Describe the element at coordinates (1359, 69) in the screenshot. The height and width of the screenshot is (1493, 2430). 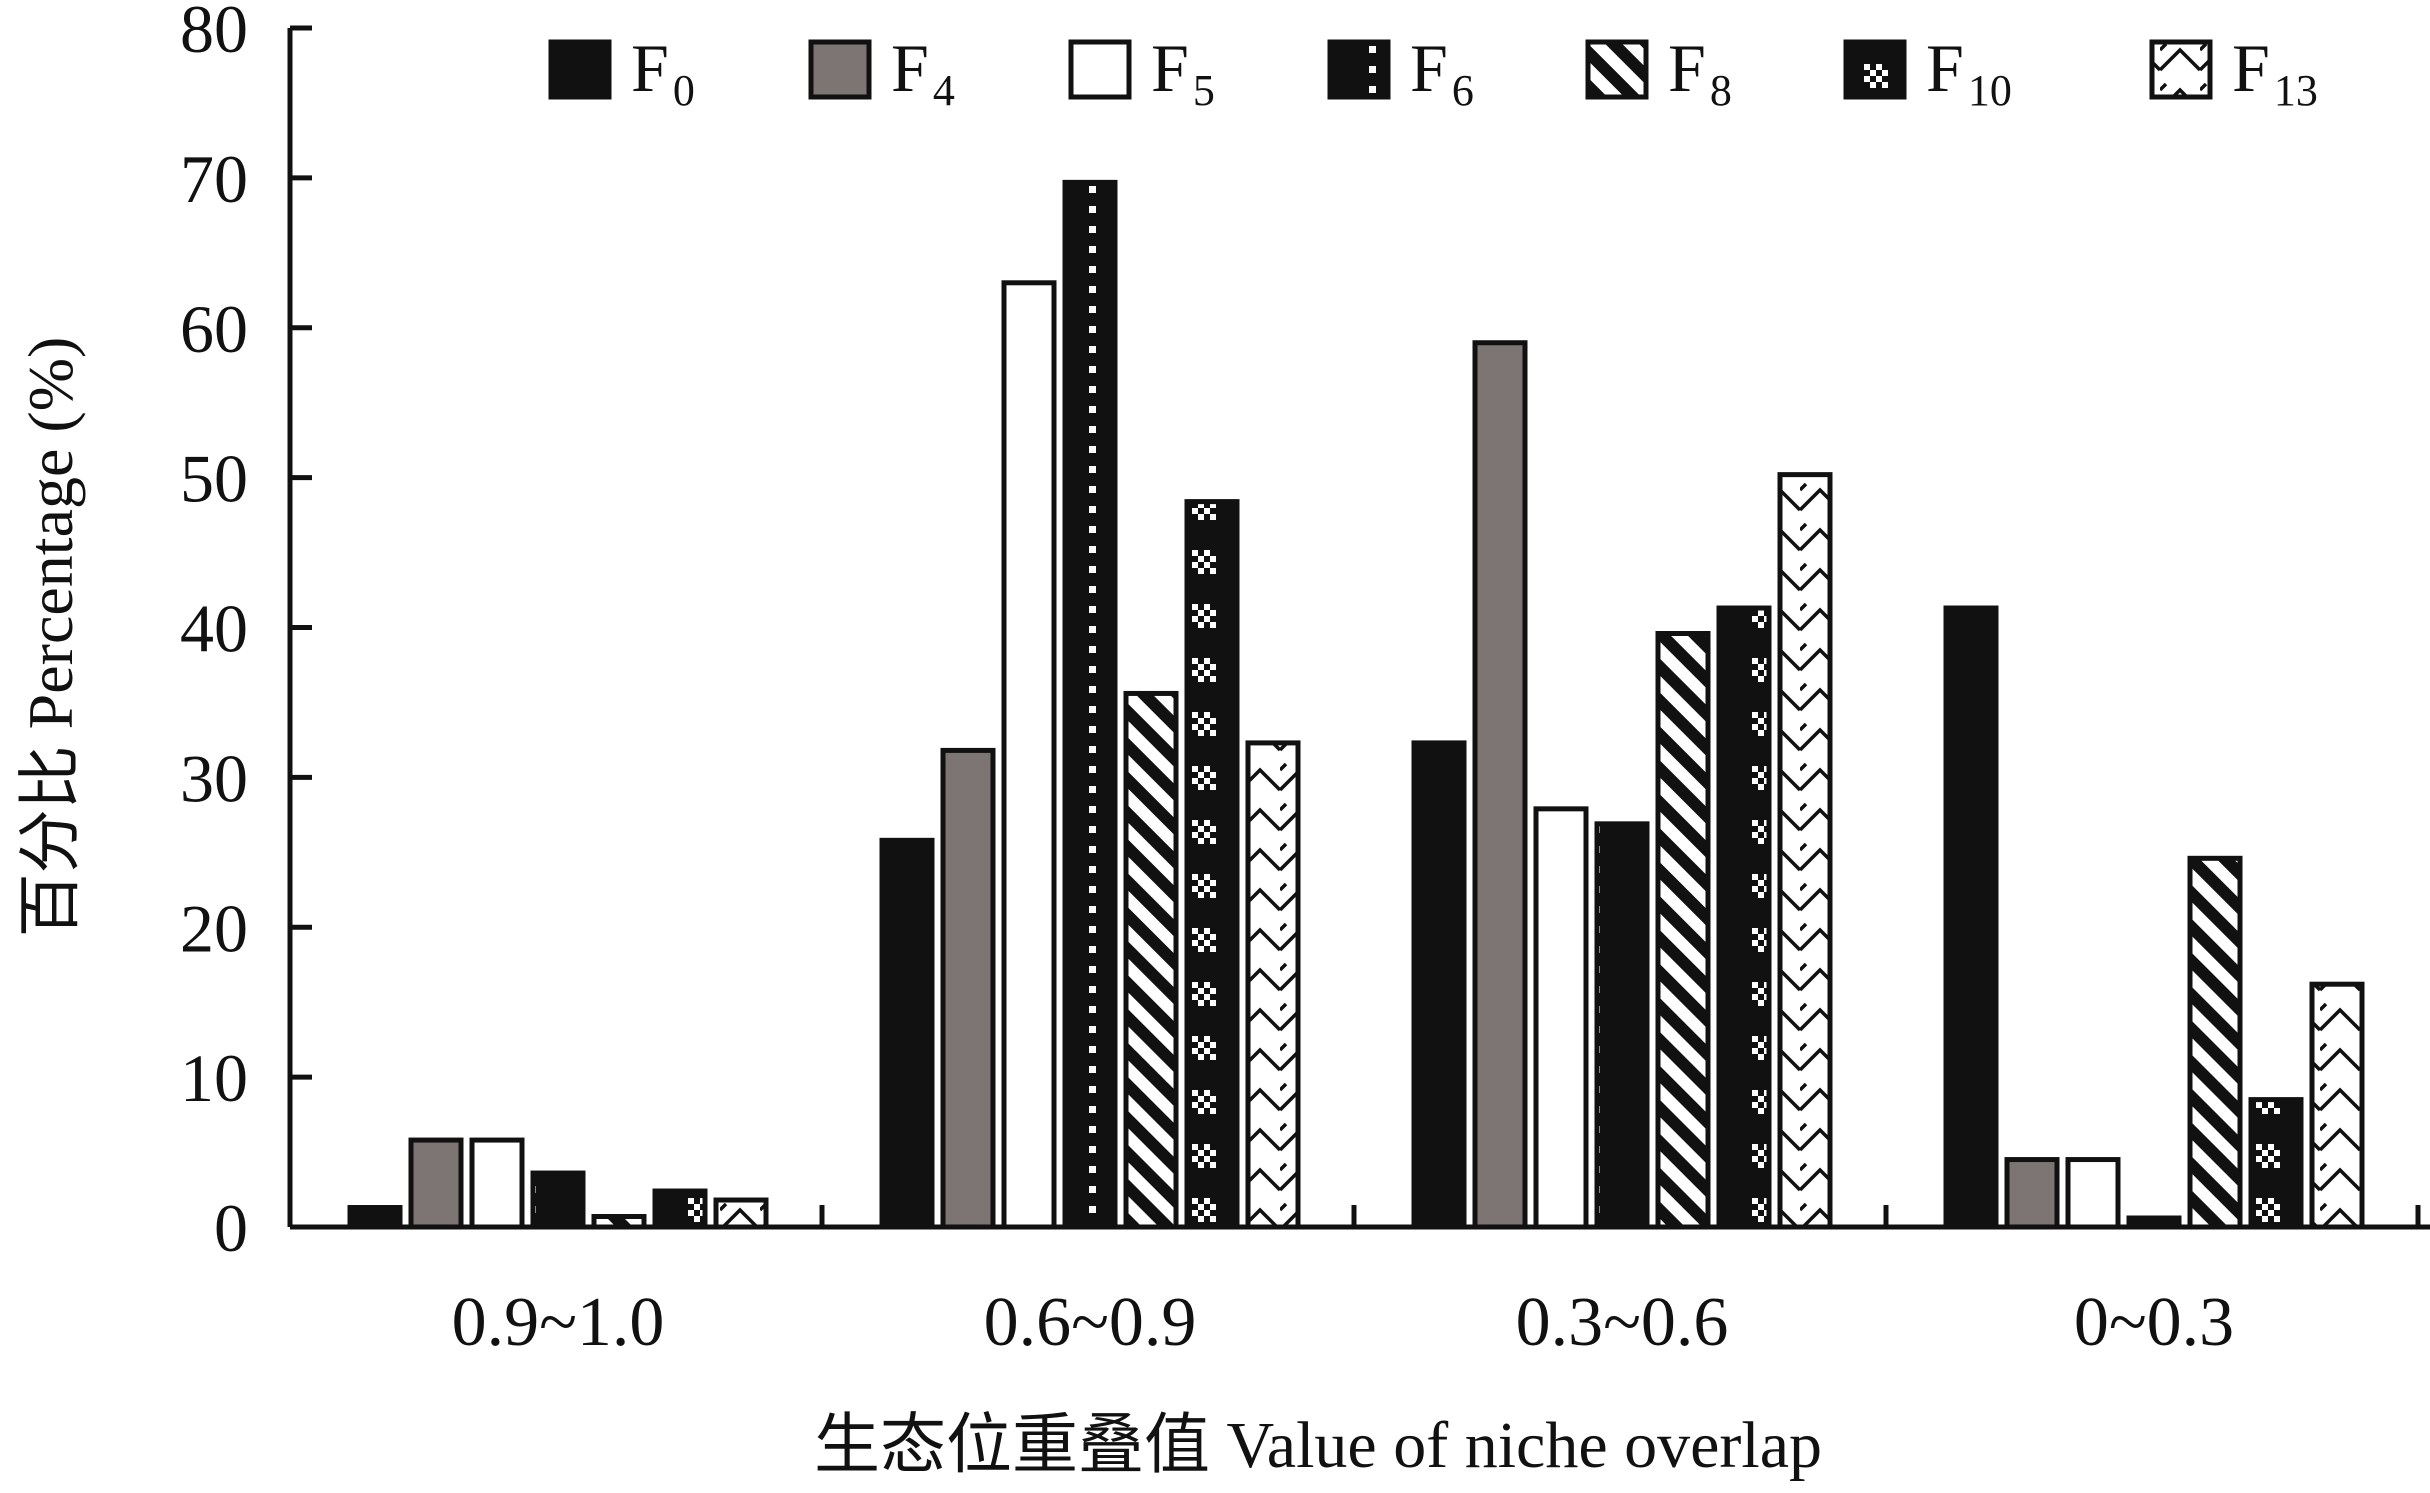
I see `legend-swatch-f6` at that location.